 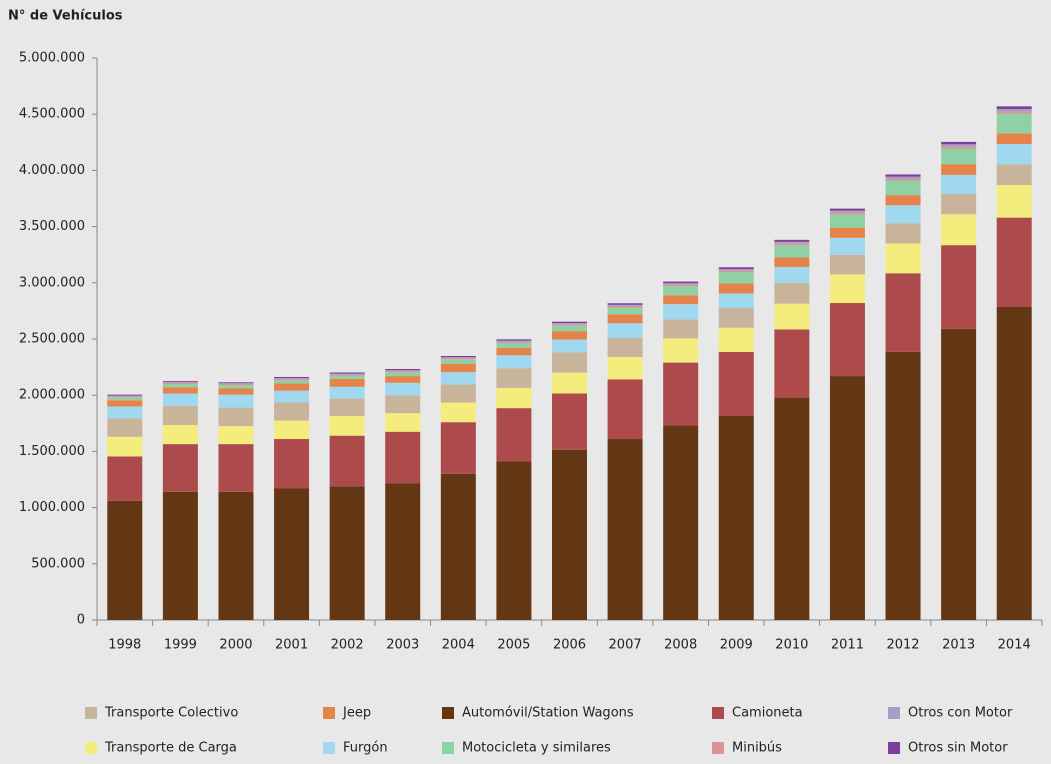 I want to click on x-tick-label: 2005, so click(x=513, y=645).